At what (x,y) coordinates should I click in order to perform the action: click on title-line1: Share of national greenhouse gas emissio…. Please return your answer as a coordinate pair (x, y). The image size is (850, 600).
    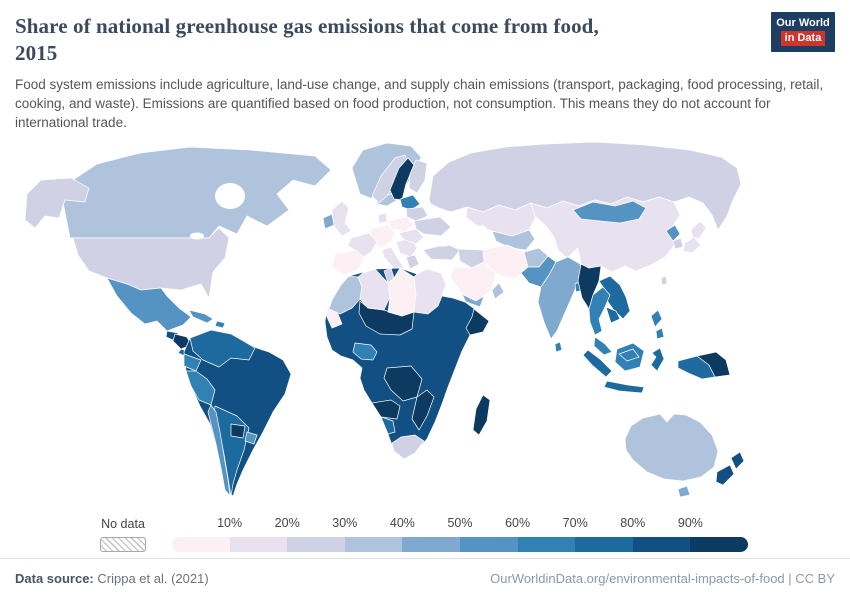
    Looking at the image, I should click on (307, 26).